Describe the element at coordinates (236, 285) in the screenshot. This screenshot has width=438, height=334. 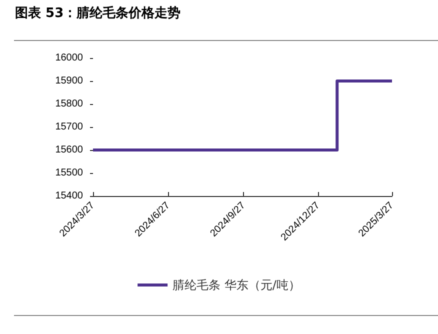
I see `legend-label: 腈纶毛条 华东（元/吨）` at that location.